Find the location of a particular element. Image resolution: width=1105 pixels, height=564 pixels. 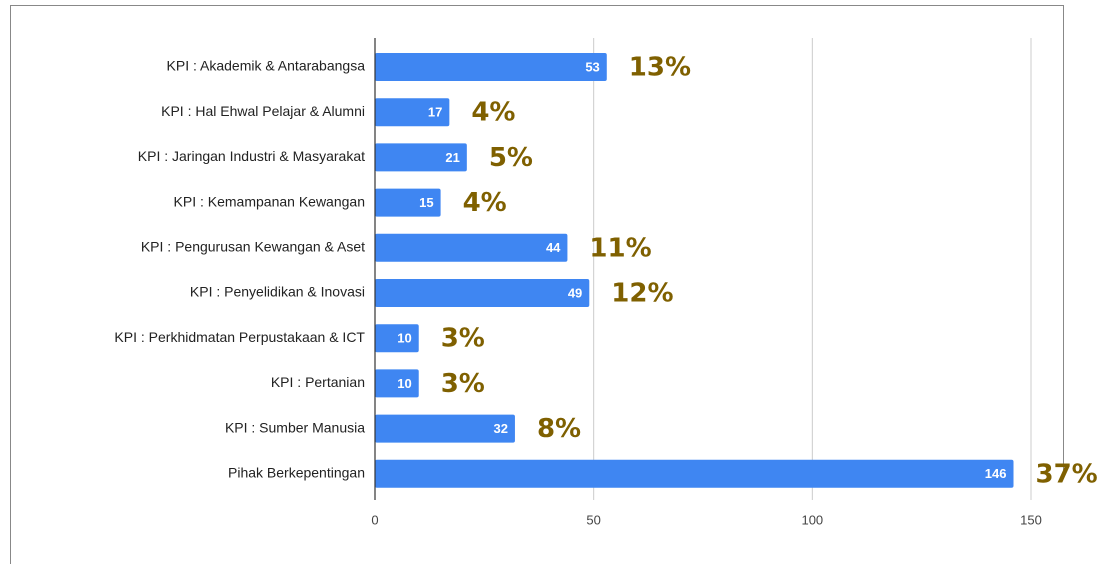

y-tick-label: KPI : Penyelidikan & Inovasi is located at coordinates (277, 292).